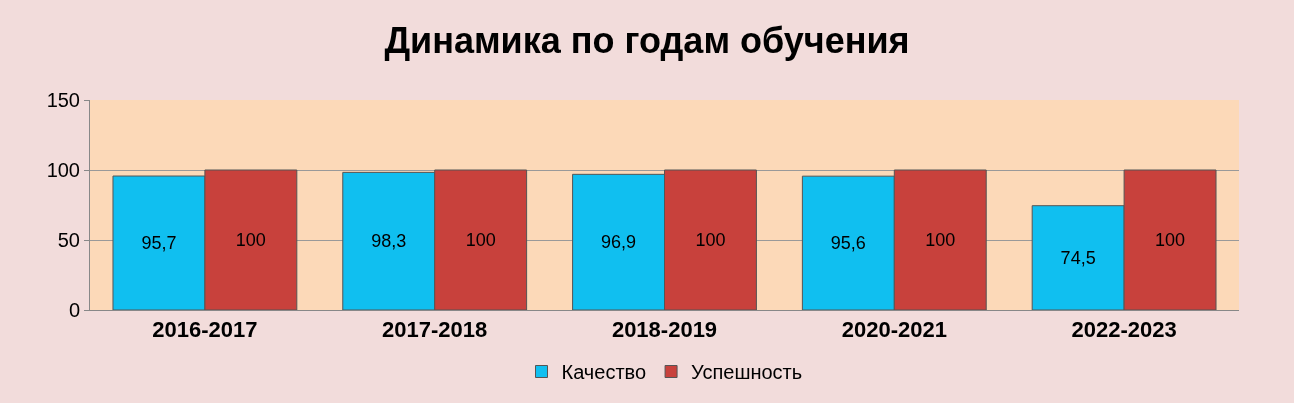 Image resolution: width=1294 pixels, height=403 pixels. I want to click on data-label: 95,7, so click(159, 243).